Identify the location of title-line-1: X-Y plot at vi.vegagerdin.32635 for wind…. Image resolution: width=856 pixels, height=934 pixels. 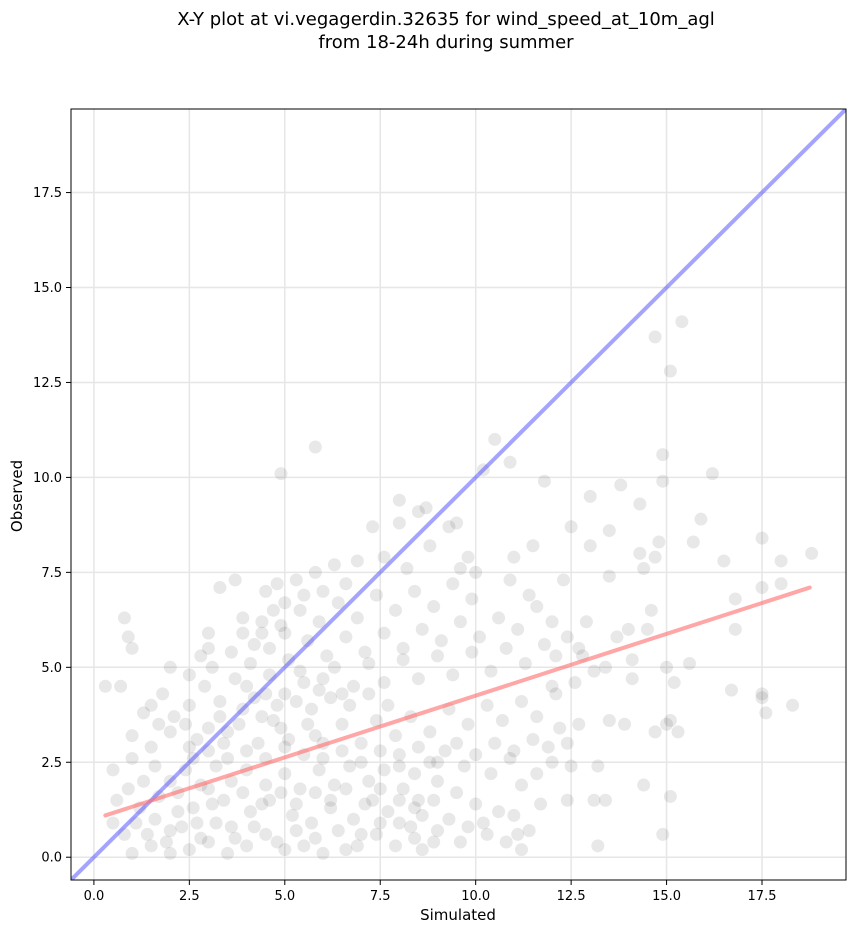
(446, 19).